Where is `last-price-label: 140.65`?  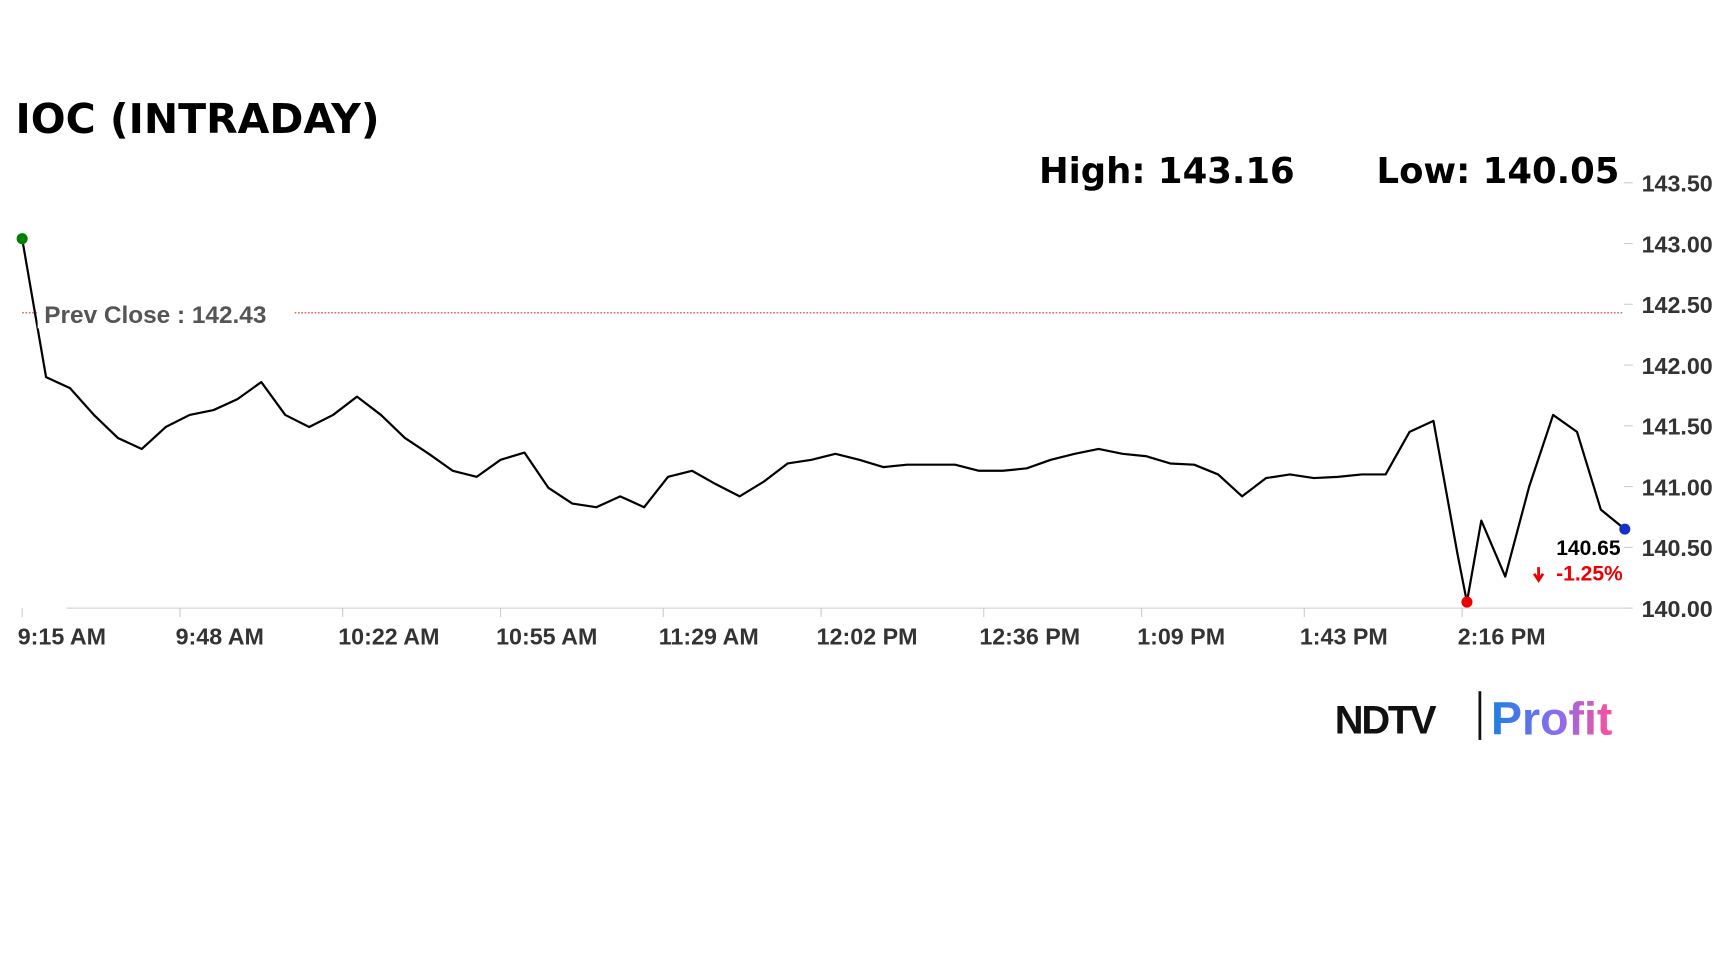
last-price-label: 140.65 is located at coordinates (1588, 548).